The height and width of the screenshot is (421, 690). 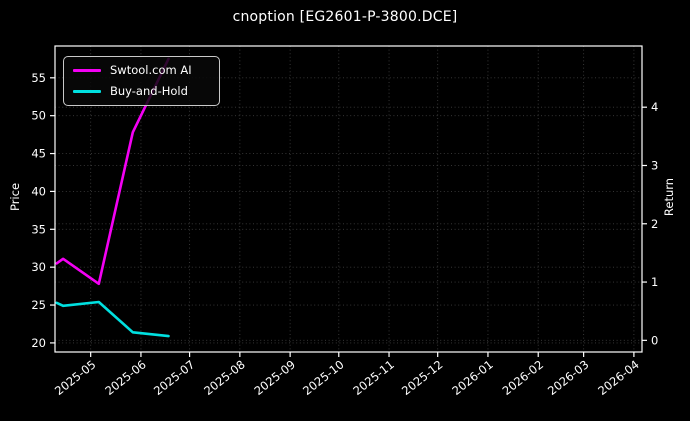 What do you see at coordinates (87, 70) in the screenshot?
I see `swtool-line-swatch` at bounding box center [87, 70].